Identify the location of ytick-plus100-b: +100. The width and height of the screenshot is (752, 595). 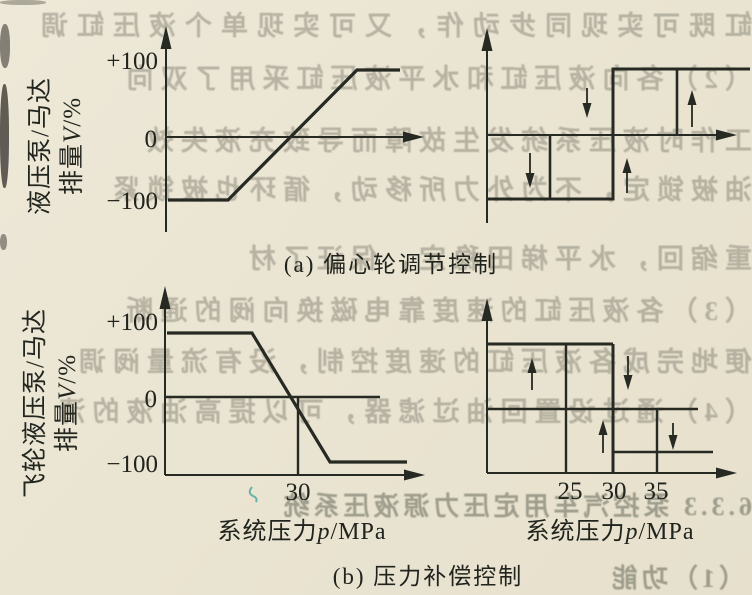
(132, 322).